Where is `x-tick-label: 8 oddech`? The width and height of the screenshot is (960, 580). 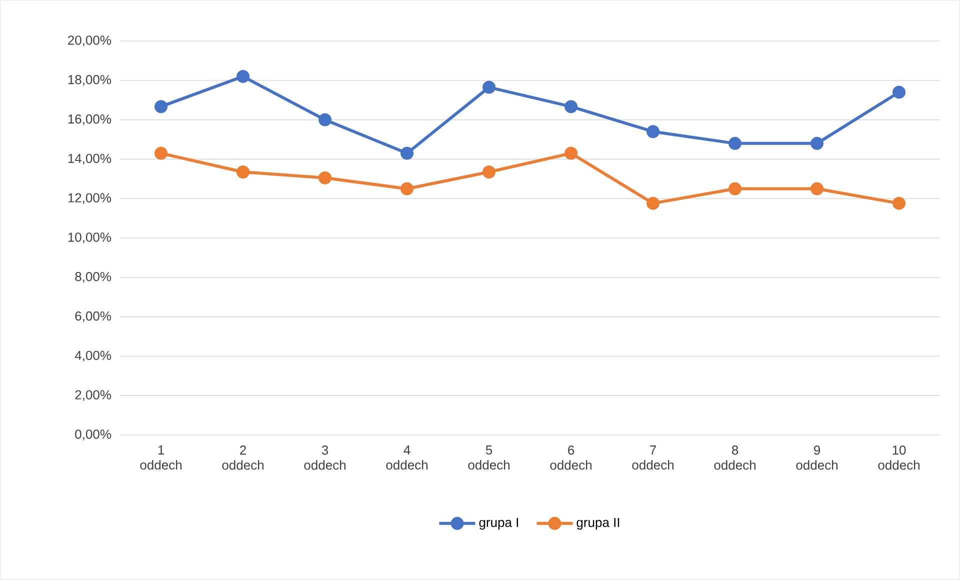
x-tick-label: 8 oddech is located at coordinates (735, 458).